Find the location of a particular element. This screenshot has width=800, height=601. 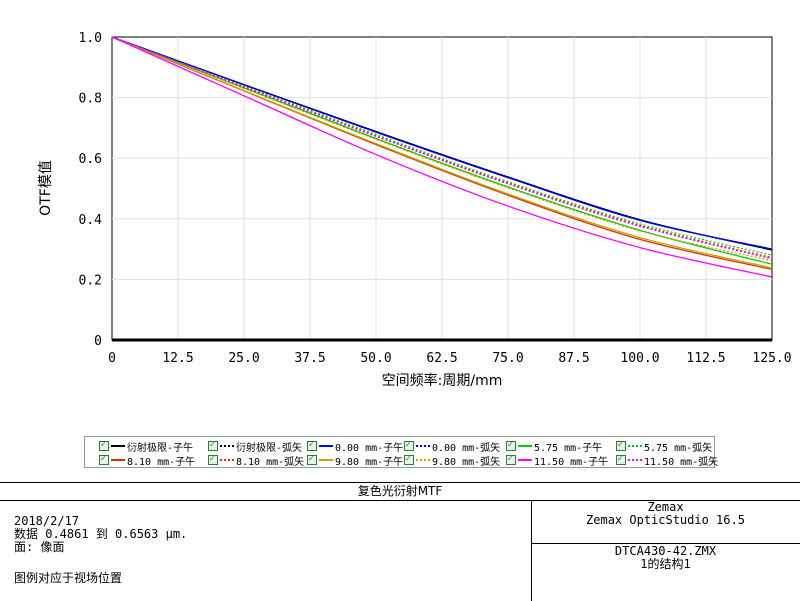

legend-item-10: 11.50 mm-子午 is located at coordinates (557, 460).